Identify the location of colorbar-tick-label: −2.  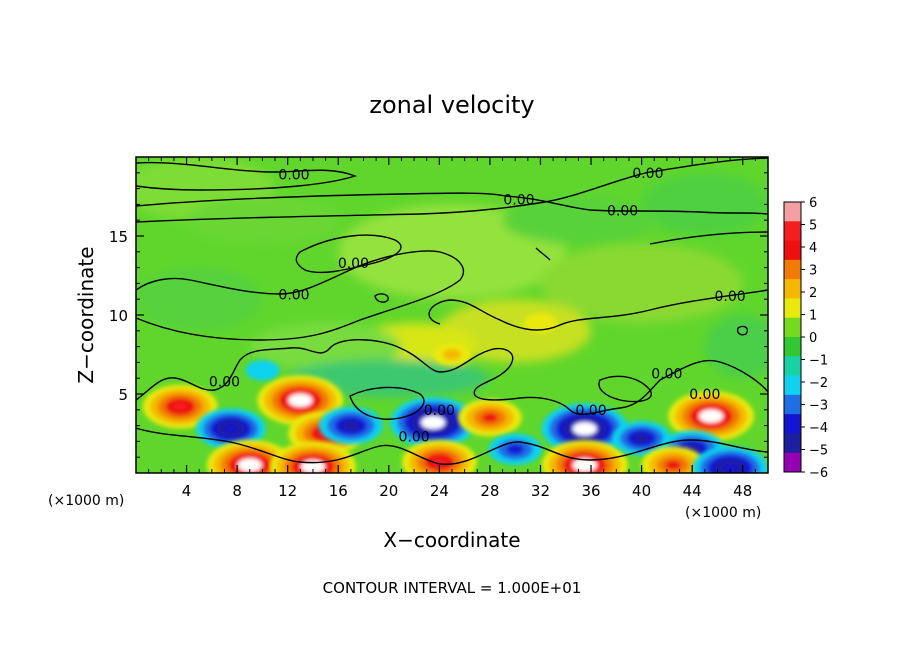
(818, 383).